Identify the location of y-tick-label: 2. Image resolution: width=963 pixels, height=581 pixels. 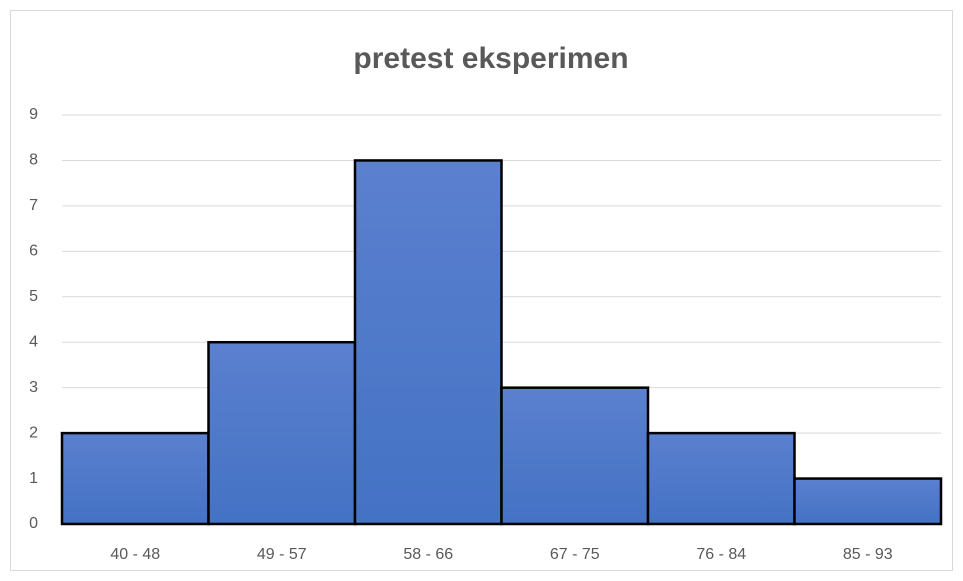
(33, 432).